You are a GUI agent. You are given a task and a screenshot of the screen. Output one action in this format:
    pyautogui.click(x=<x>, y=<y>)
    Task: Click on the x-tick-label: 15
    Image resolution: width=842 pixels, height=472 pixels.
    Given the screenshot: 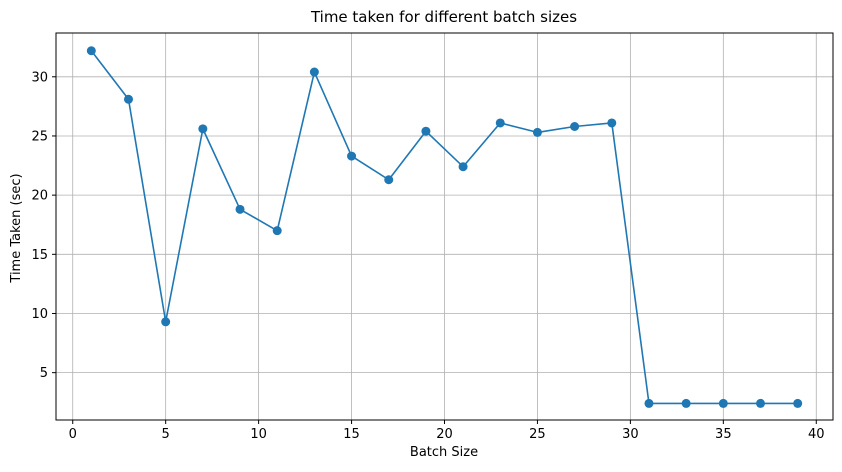 What is the action you would take?
    pyautogui.click(x=351, y=434)
    